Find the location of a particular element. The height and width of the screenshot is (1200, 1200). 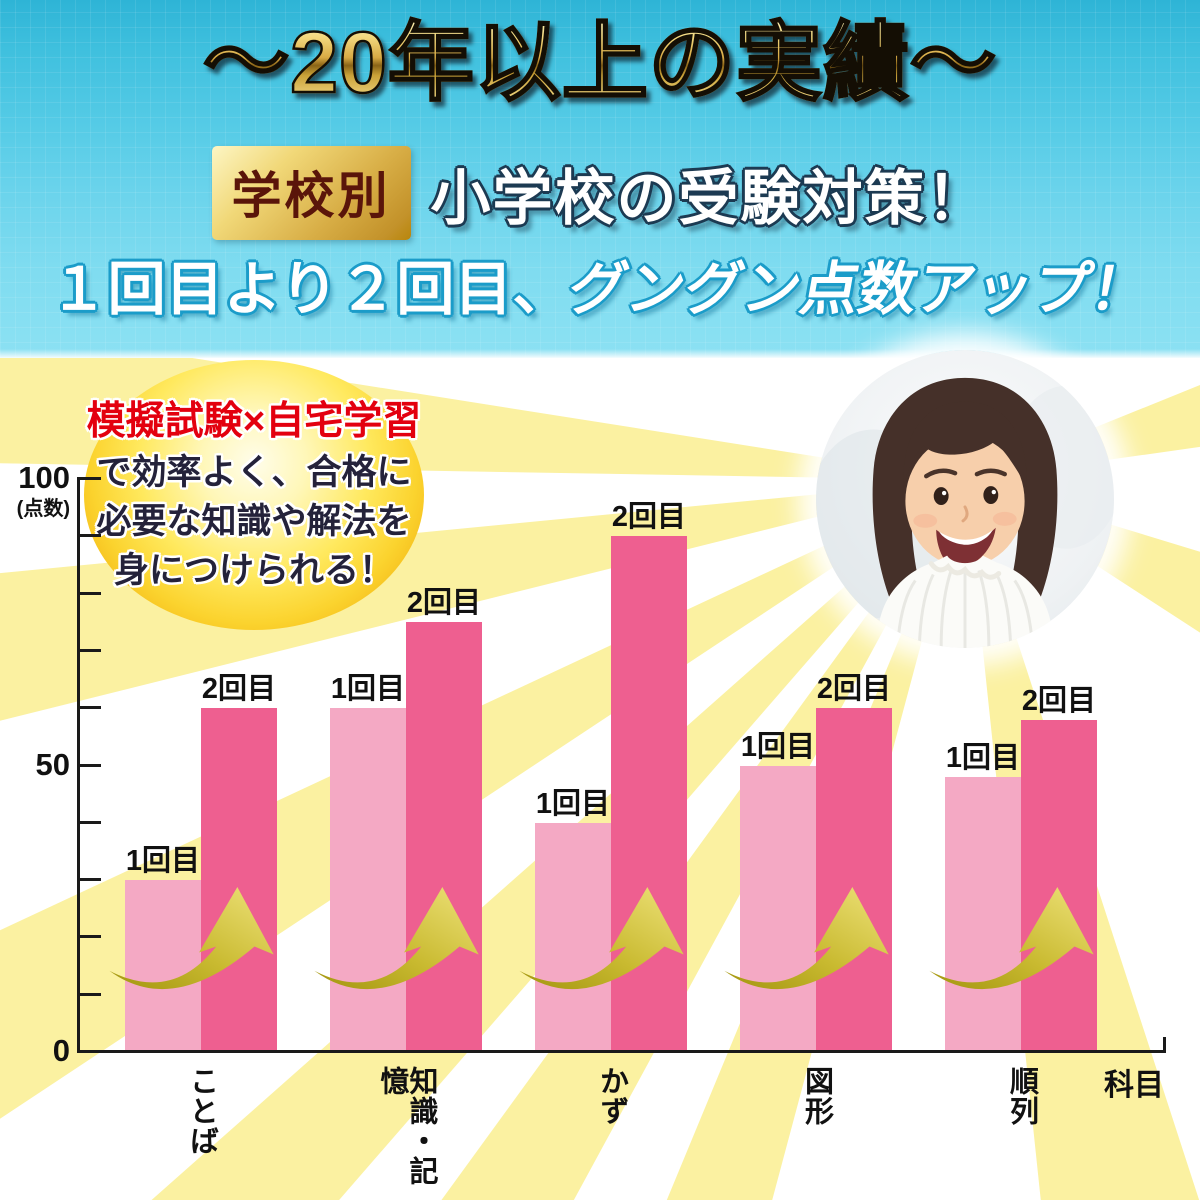

x-category-label: 知識・記憶 is located at coordinates (406, 1126).